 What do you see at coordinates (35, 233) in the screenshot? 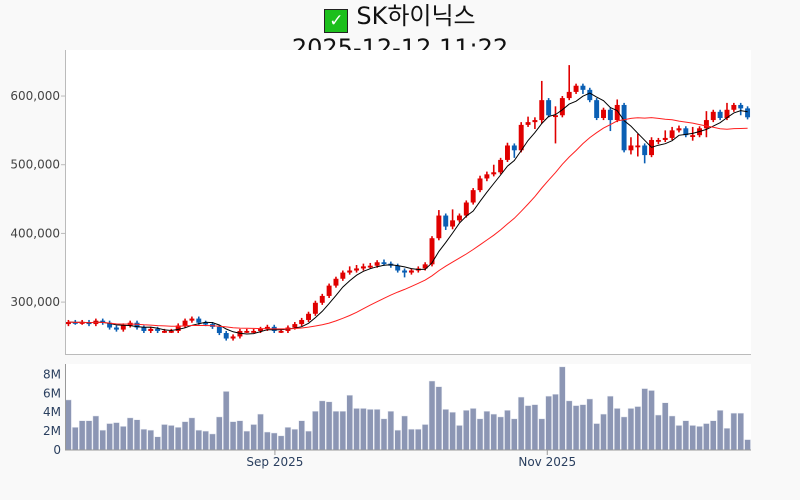
I see `price-tick-label: 400,000` at bounding box center [35, 233].